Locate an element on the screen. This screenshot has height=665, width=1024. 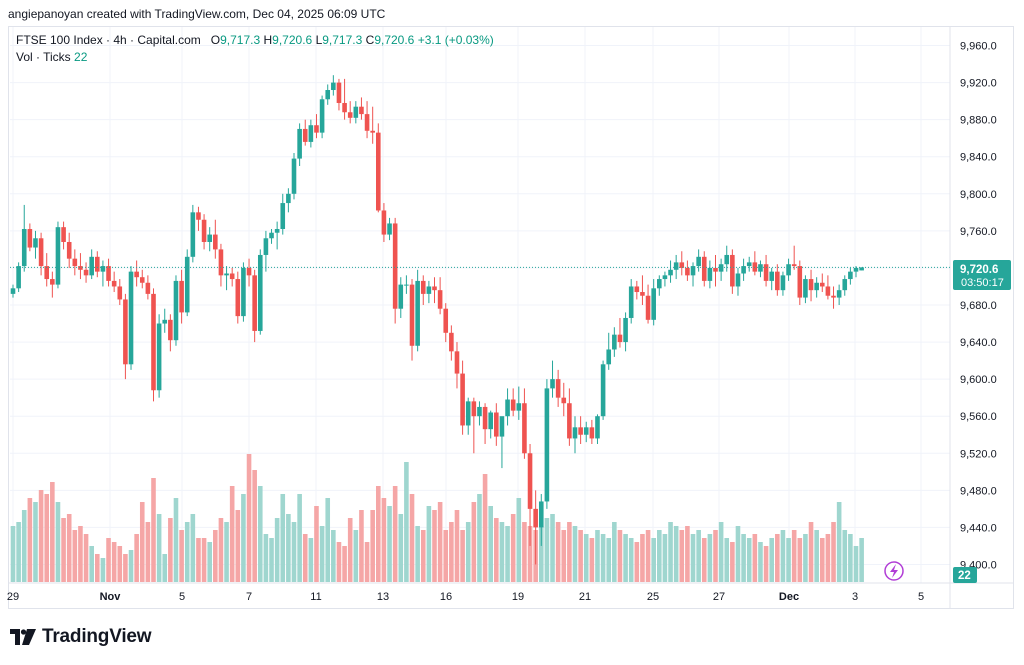
tradingview-logo: TradingView is located at coordinates (81, 637).